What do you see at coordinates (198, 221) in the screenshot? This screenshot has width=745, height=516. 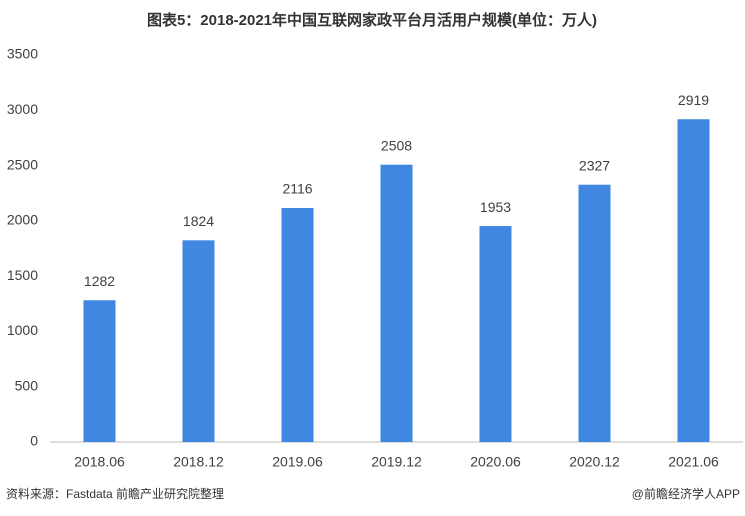 I see `data-label: 1824` at bounding box center [198, 221].